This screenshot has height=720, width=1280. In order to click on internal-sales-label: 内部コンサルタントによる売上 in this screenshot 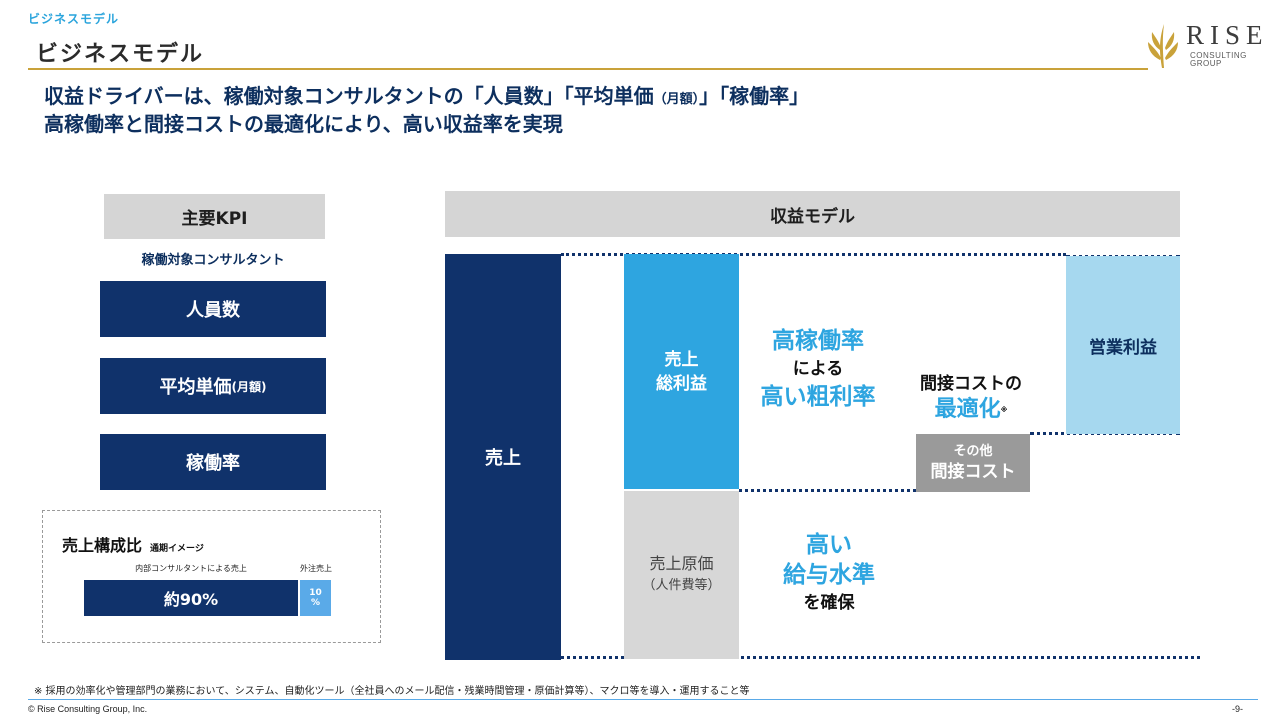, I will do `click(191, 568)`.